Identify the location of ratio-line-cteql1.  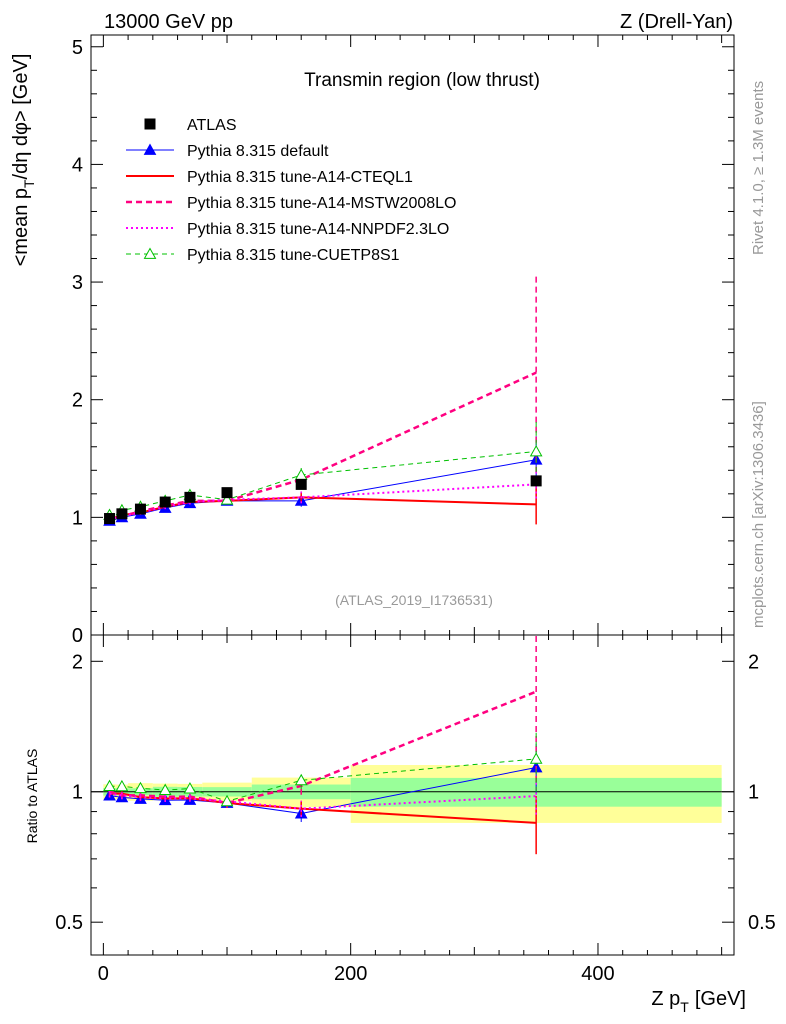
(323, 808).